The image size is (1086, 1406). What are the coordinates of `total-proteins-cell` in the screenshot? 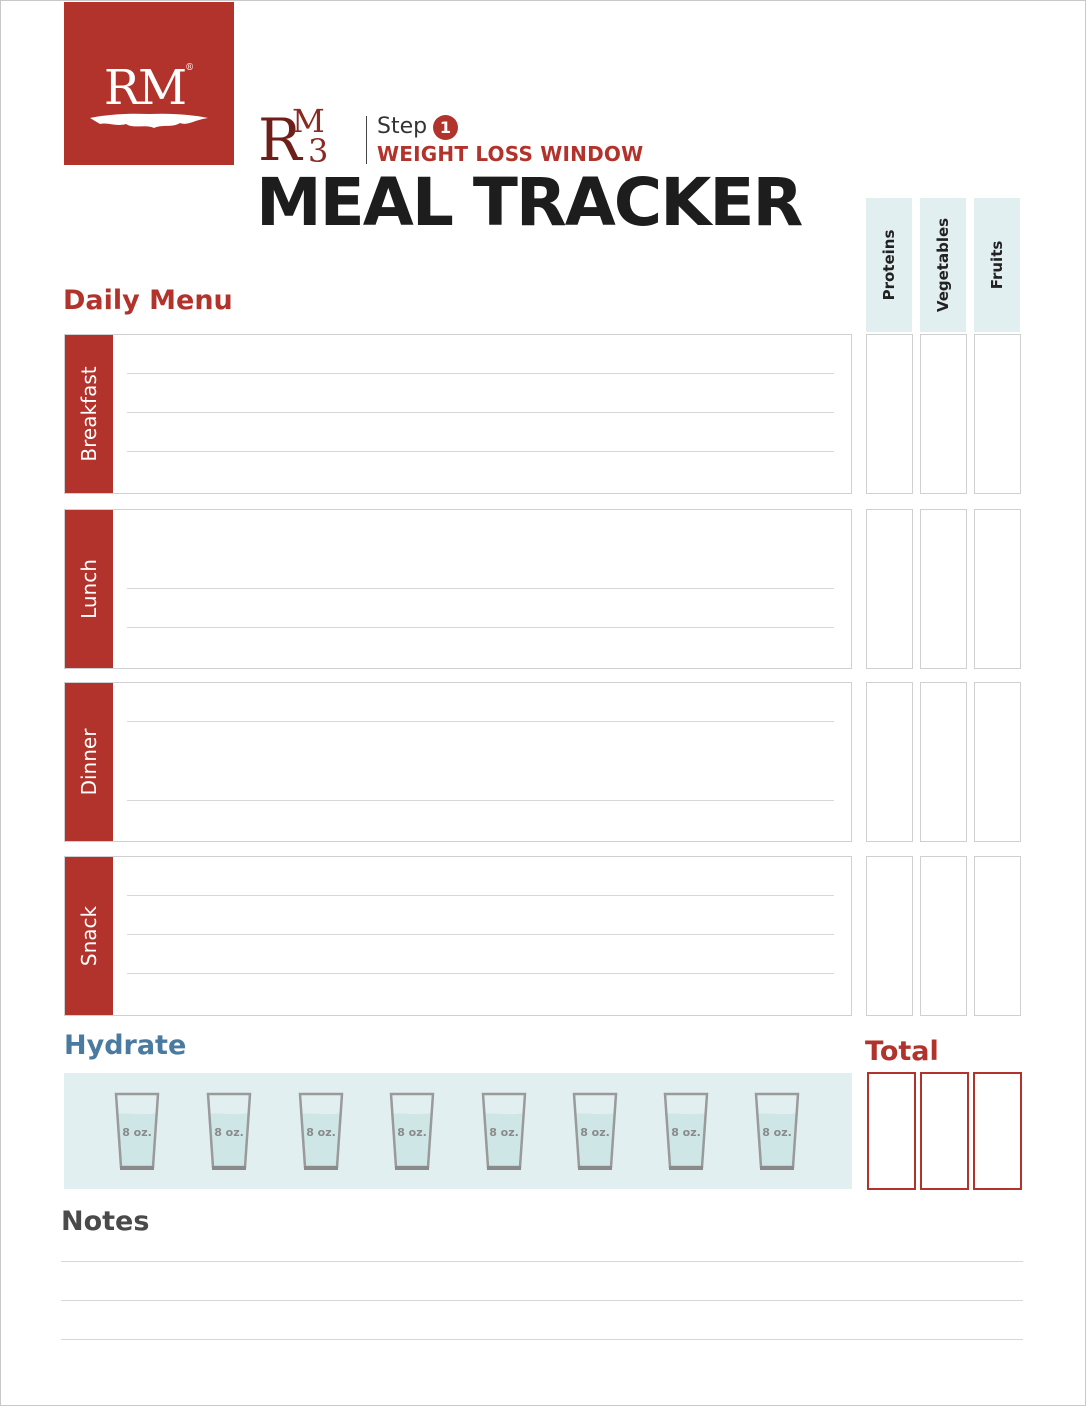 It's located at (891, 1131).